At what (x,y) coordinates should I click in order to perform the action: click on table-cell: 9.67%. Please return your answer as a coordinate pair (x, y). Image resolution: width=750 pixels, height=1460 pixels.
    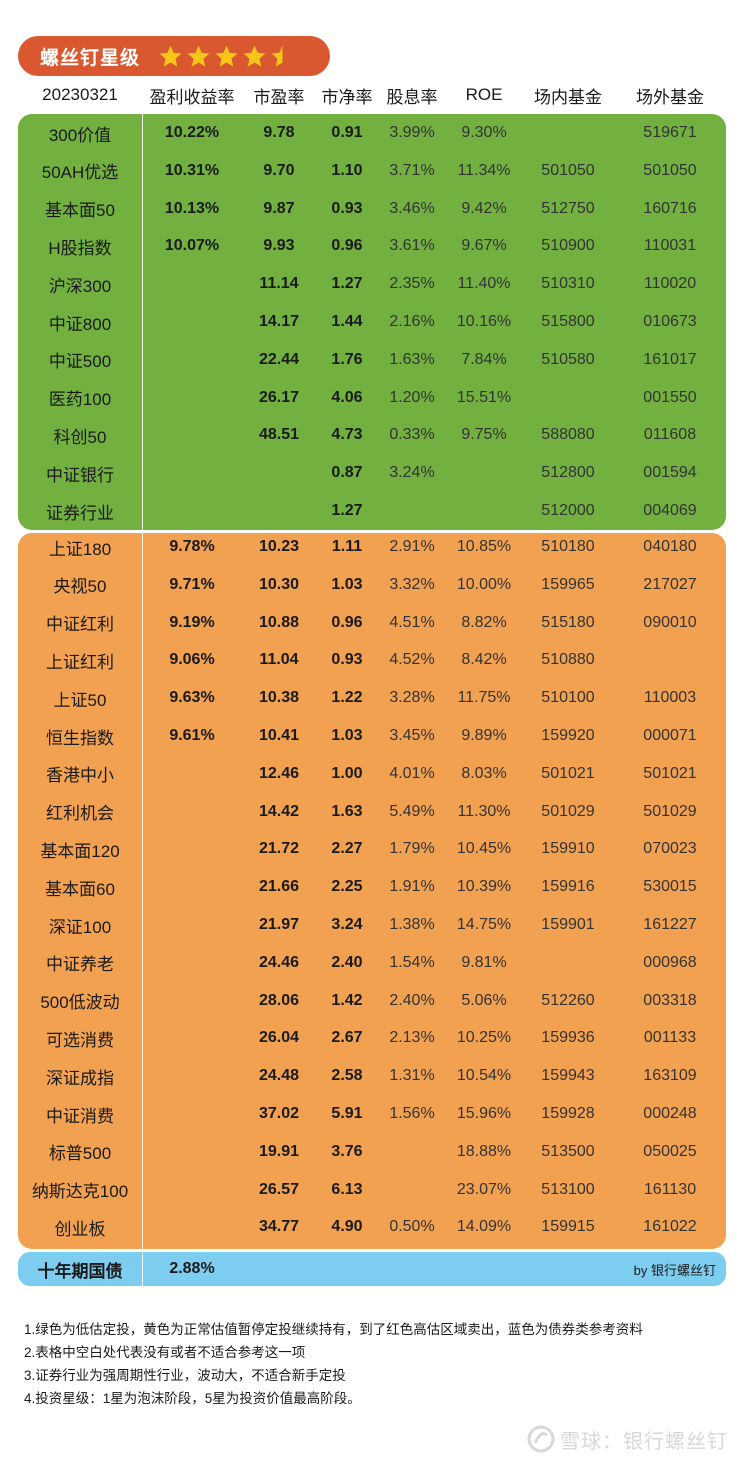
    Looking at the image, I should click on (484, 246).